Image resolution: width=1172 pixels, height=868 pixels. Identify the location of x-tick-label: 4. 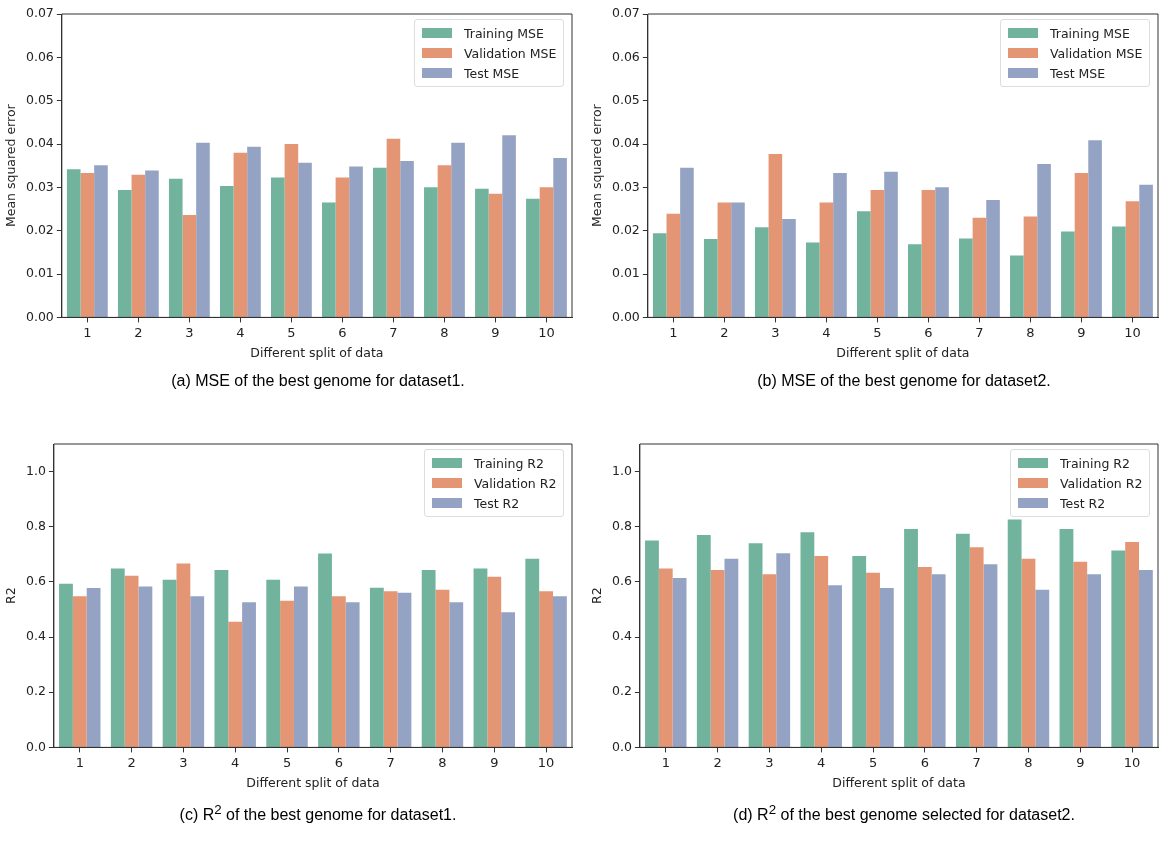
(821, 762).